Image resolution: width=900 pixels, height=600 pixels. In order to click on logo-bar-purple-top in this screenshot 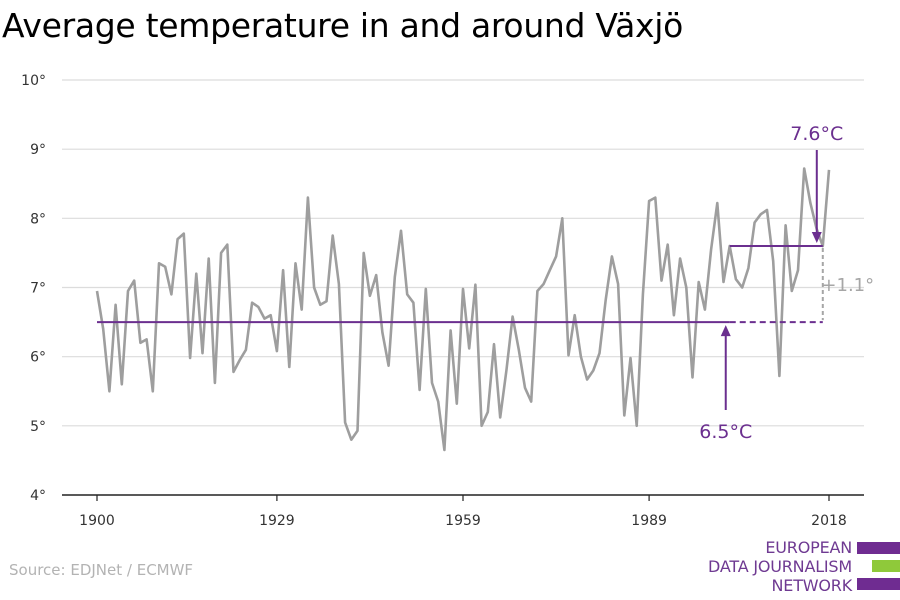, I will do `click(878, 548)`.